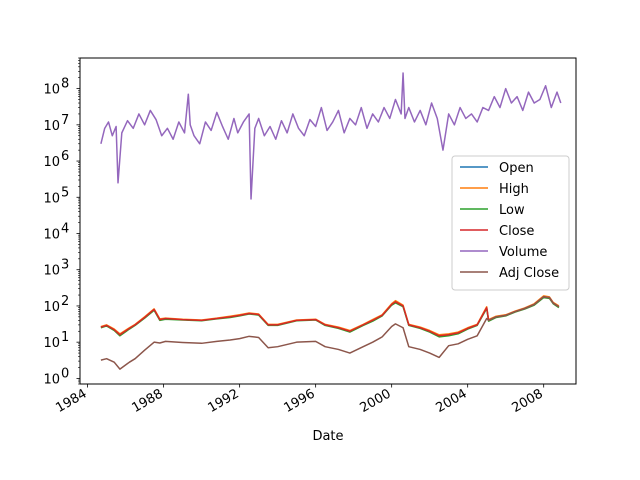  I want to click on legend-label-0: Open, so click(516, 168).